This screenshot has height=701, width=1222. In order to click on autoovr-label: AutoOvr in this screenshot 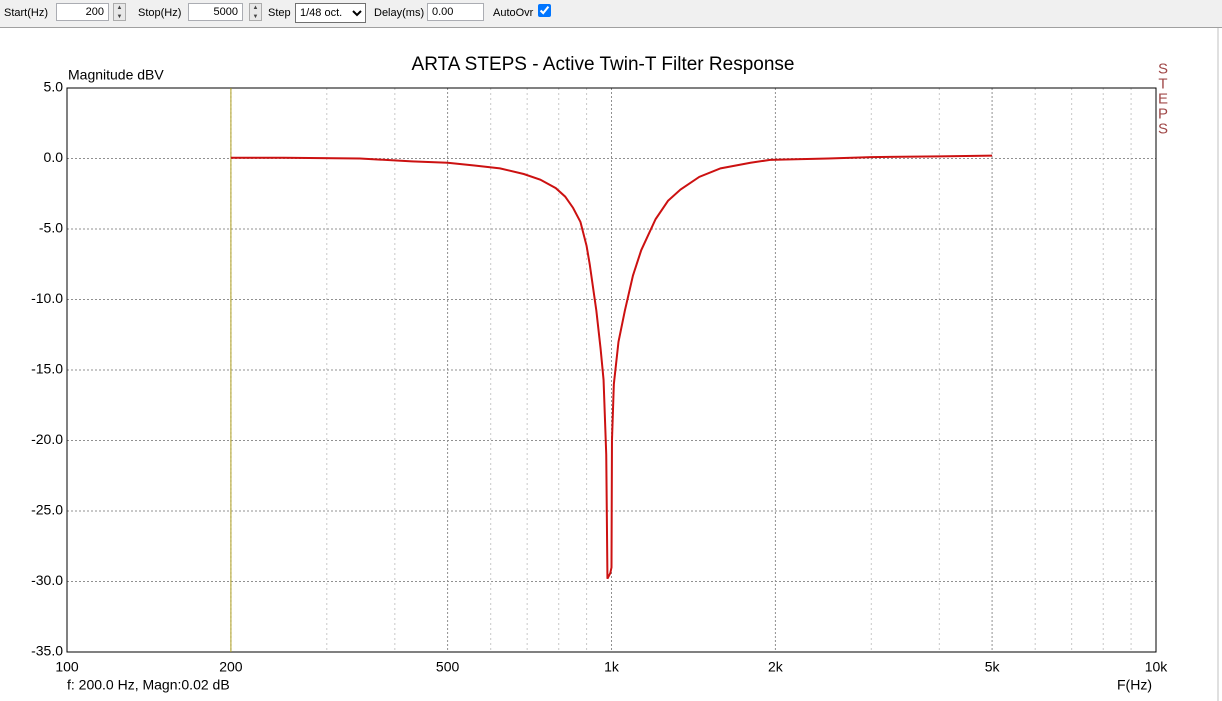, I will do `click(513, 13)`.